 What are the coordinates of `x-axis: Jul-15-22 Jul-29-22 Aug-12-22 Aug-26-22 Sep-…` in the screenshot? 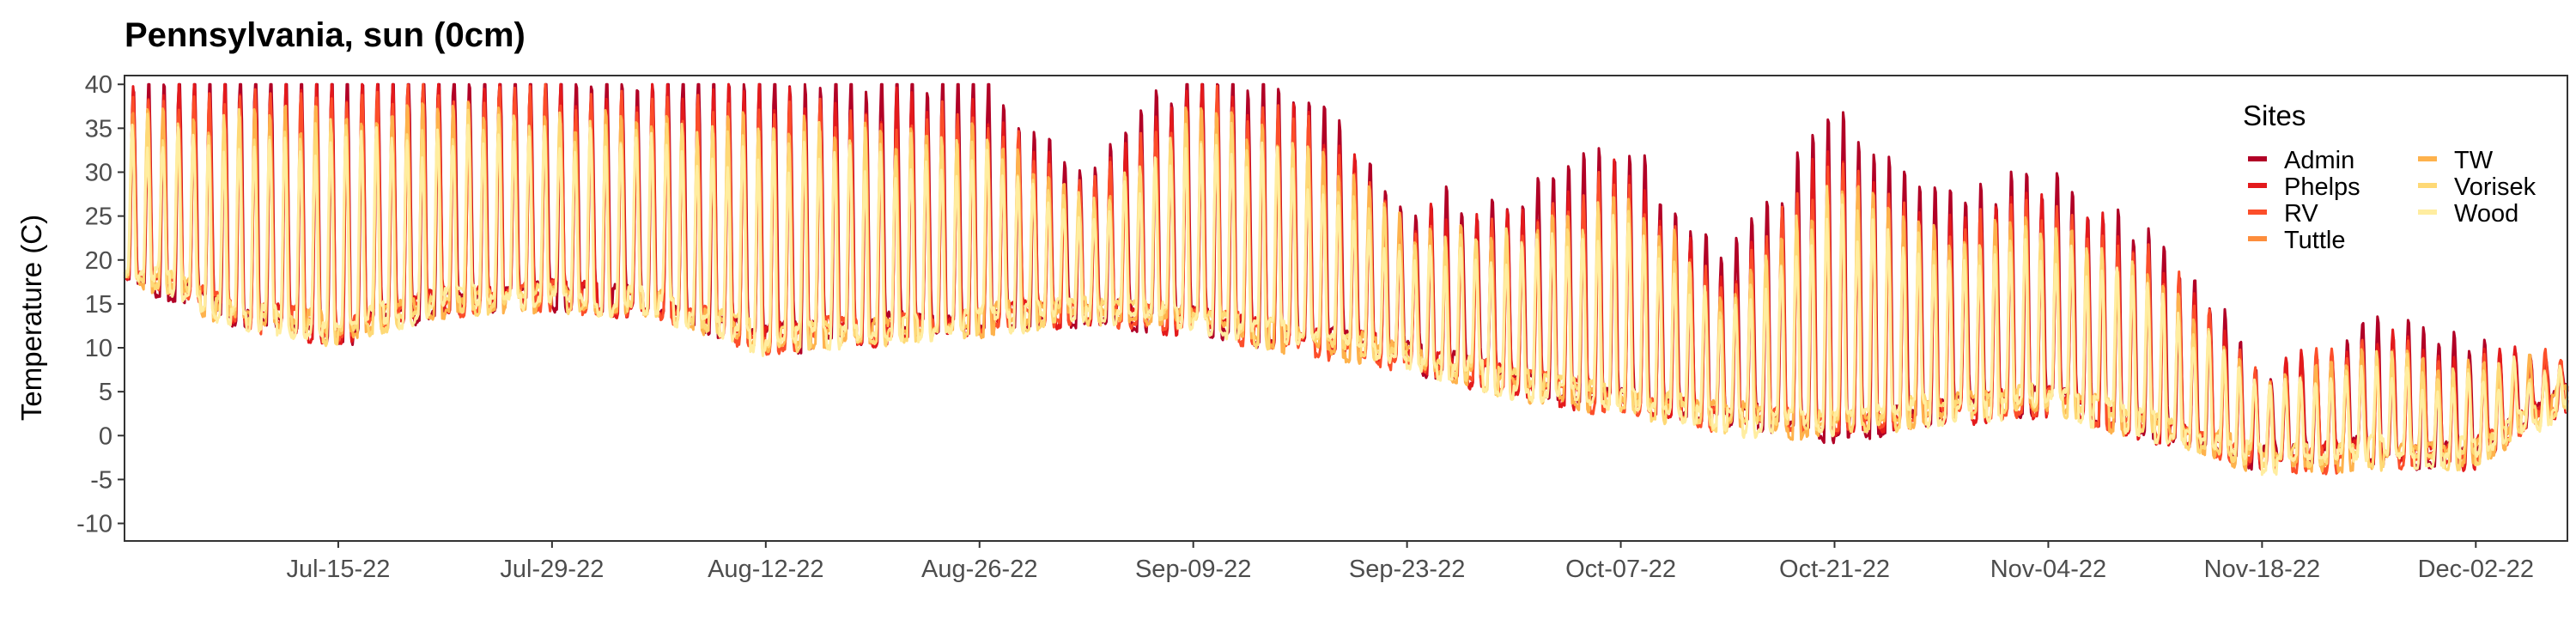 It's located at (1410, 562).